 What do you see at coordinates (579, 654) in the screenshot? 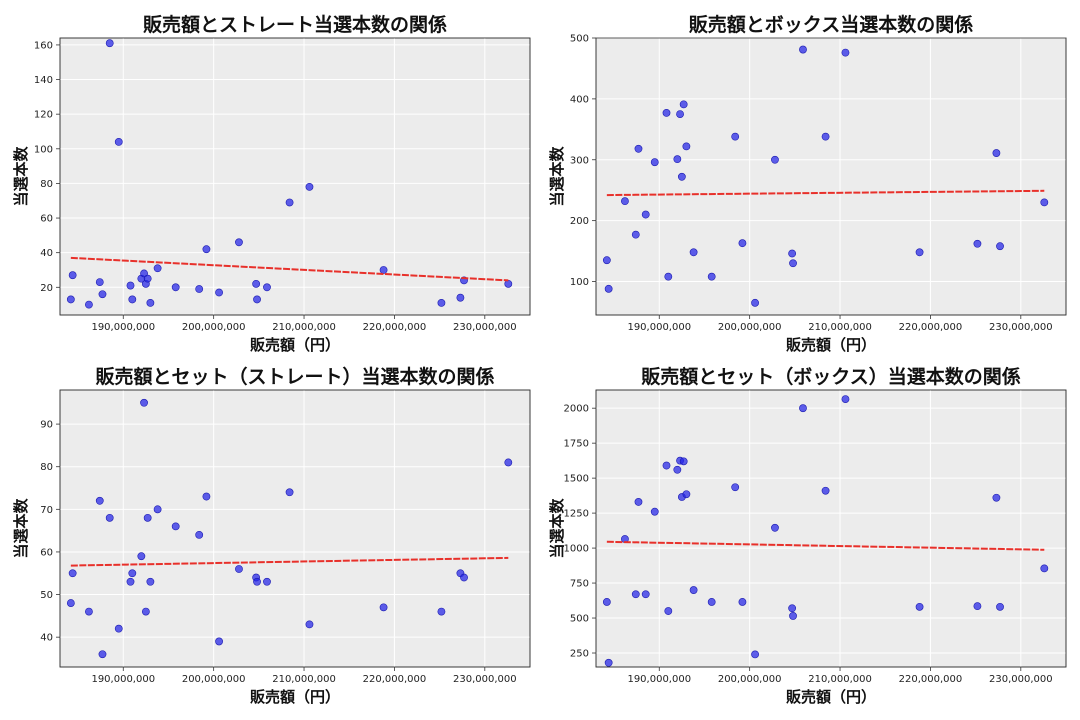
I see `y-tick-label: 250` at bounding box center [579, 654].